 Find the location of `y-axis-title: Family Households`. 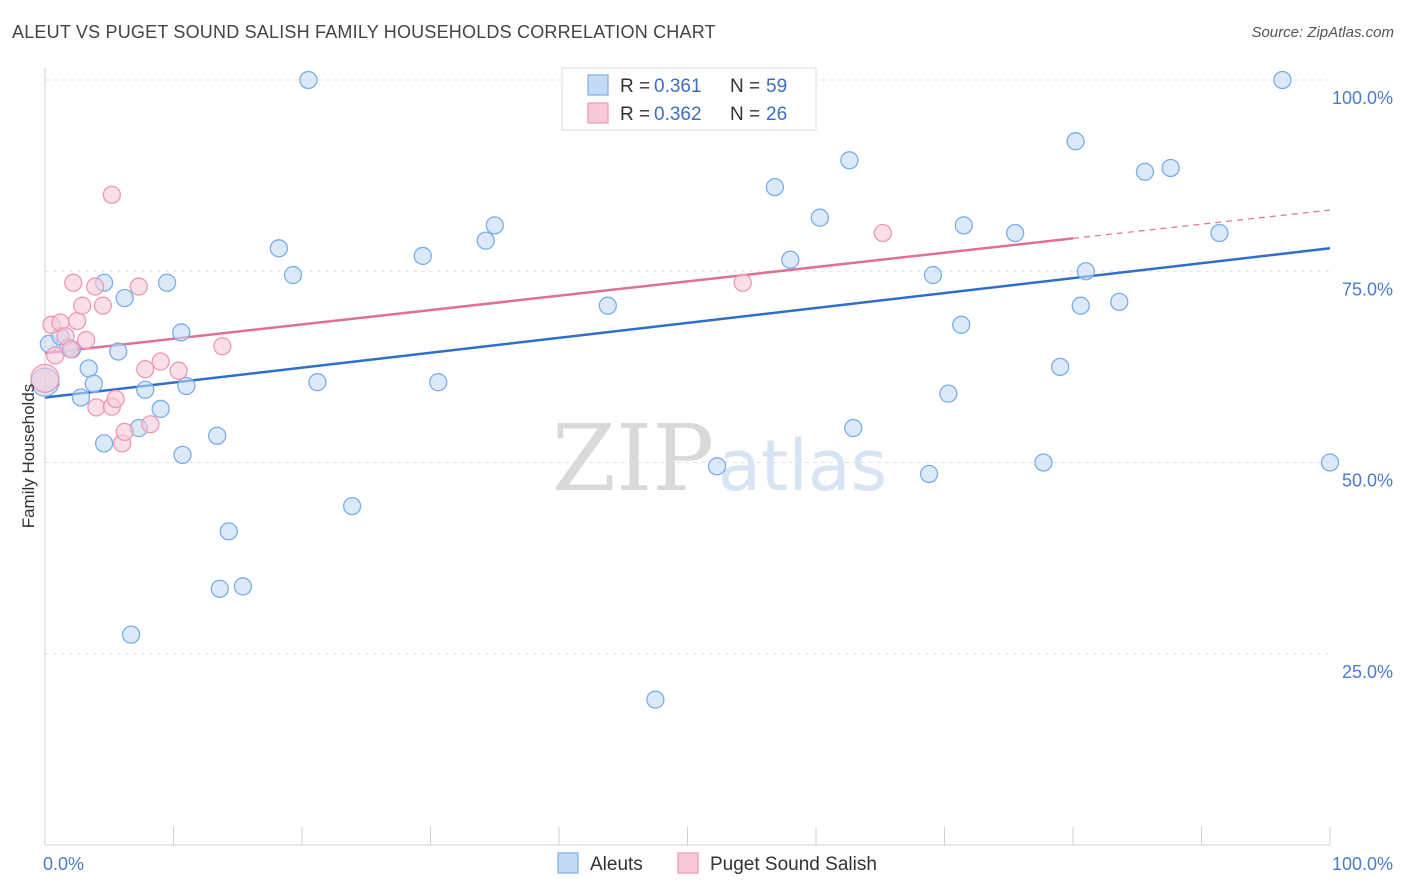

y-axis-title: Family Households is located at coordinates (28, 456).